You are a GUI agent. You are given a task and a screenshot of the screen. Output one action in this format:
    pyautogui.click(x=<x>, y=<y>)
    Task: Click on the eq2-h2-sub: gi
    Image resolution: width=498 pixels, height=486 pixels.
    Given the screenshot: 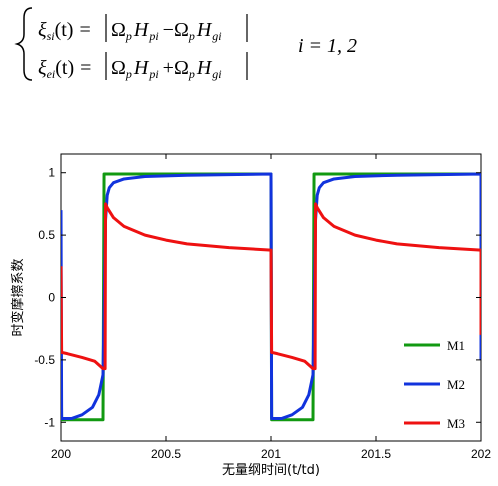 What is the action you would take?
    pyautogui.click(x=216, y=74)
    